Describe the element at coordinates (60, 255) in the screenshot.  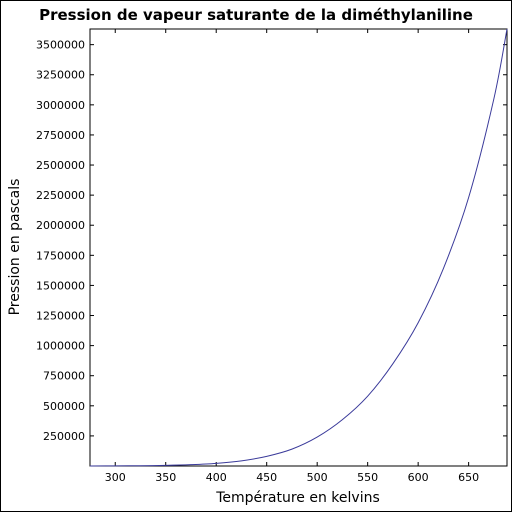
I see `y-tick-label: 1750000` at that location.